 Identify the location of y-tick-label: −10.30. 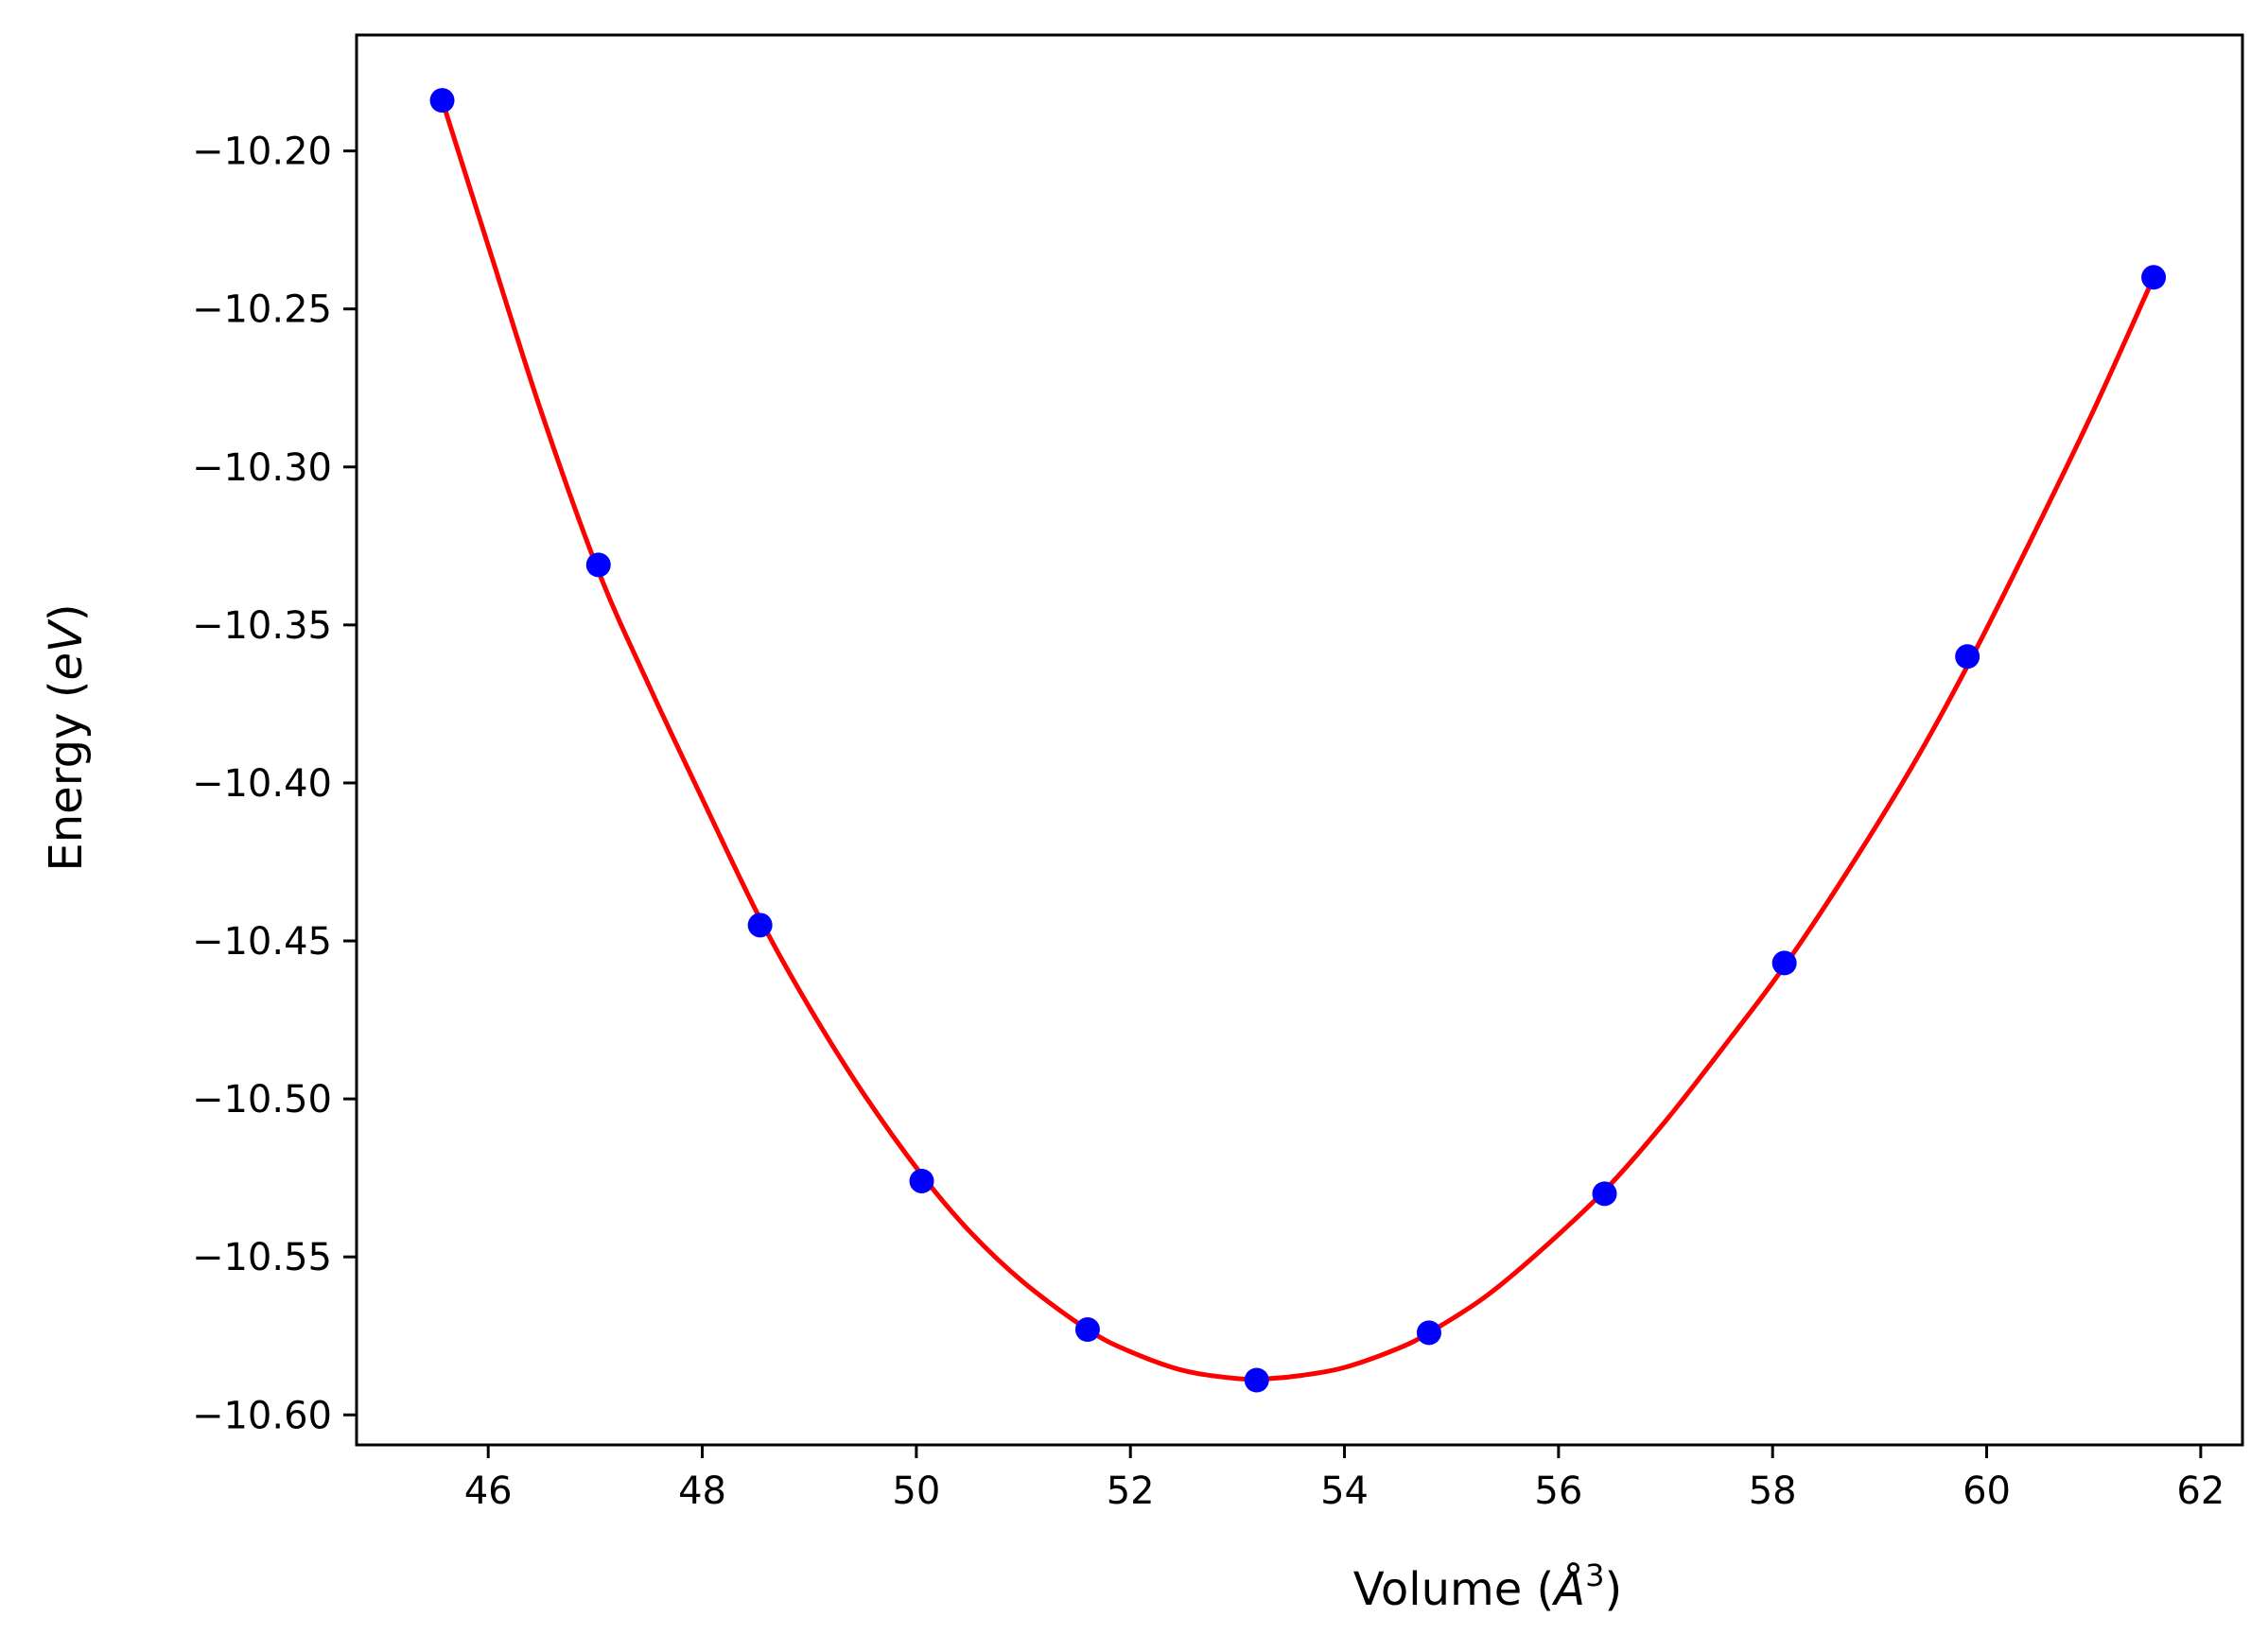
(262, 468).